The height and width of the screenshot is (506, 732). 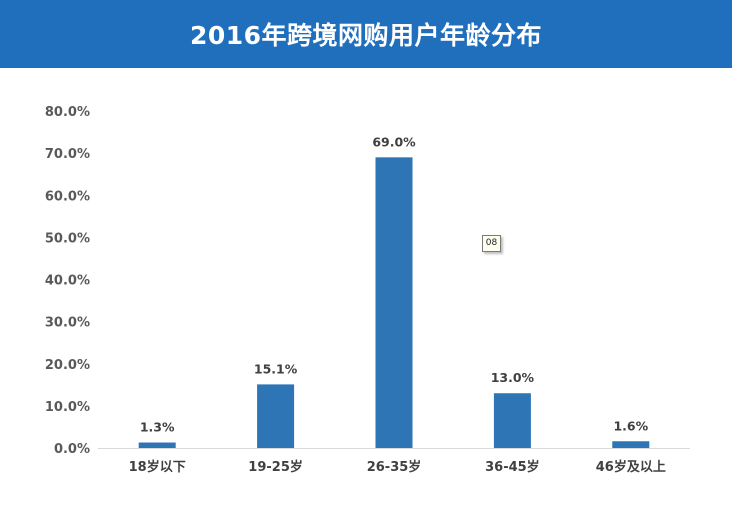 I want to click on y-tick-label: 80.0%, so click(x=67, y=112).